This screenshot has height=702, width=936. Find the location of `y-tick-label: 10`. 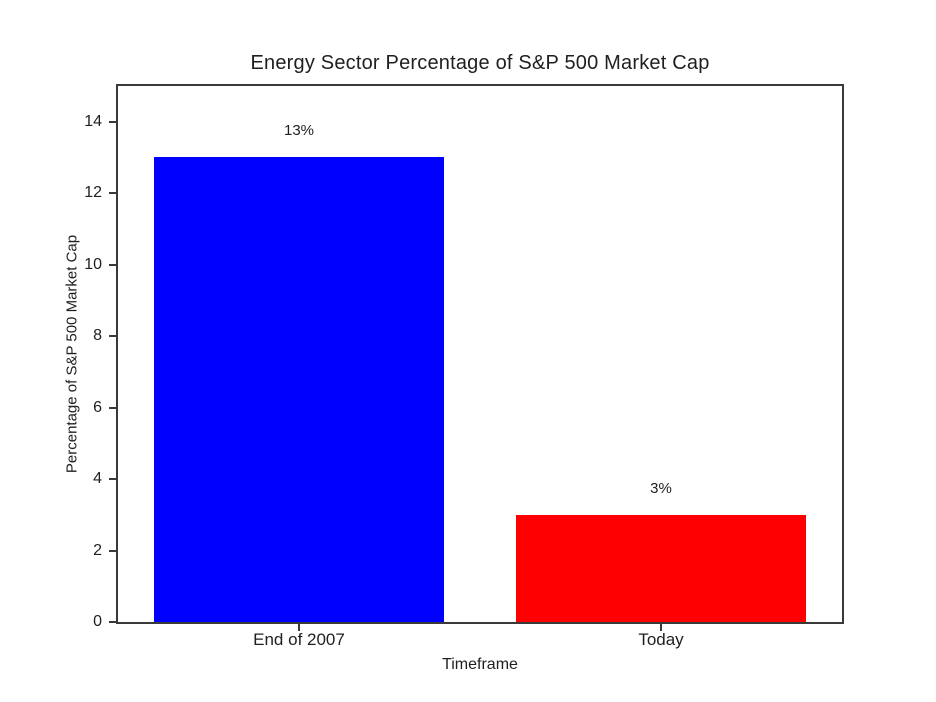

y-tick-label: 10 is located at coordinates (93, 264).